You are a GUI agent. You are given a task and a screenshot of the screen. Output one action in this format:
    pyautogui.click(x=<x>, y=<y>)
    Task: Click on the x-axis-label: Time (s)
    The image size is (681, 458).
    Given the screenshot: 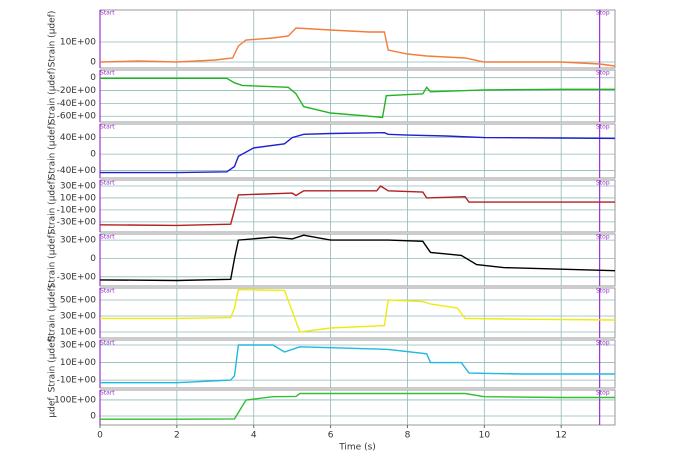 What is the action you would take?
    pyautogui.click(x=357, y=448)
    